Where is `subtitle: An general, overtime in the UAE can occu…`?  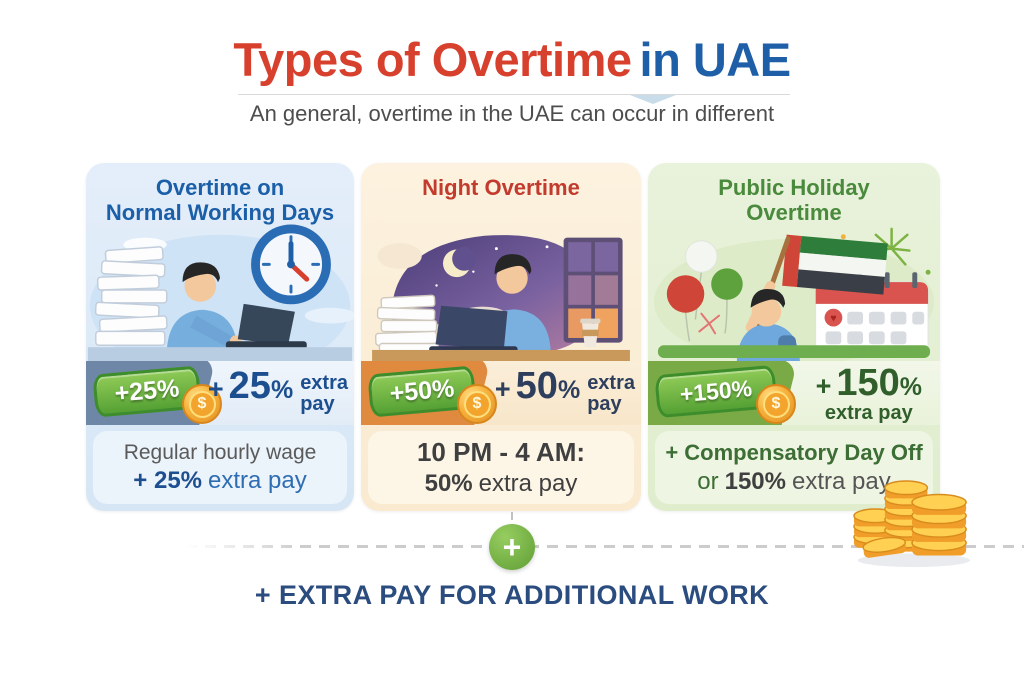 subtitle: An general, overtime in the UAE can occu… is located at coordinates (512, 113).